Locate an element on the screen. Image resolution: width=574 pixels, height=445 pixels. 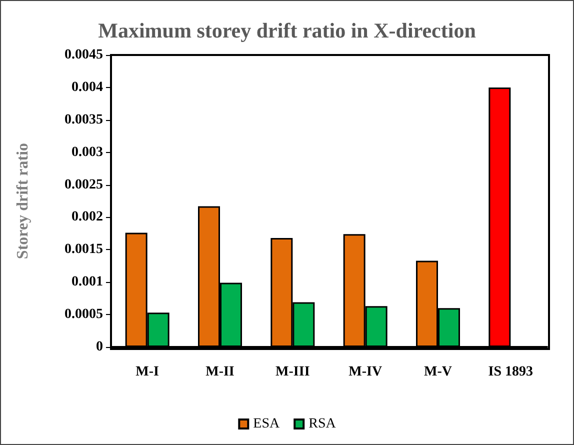
y-tick-label: 0.003 is located at coordinates (87, 152).